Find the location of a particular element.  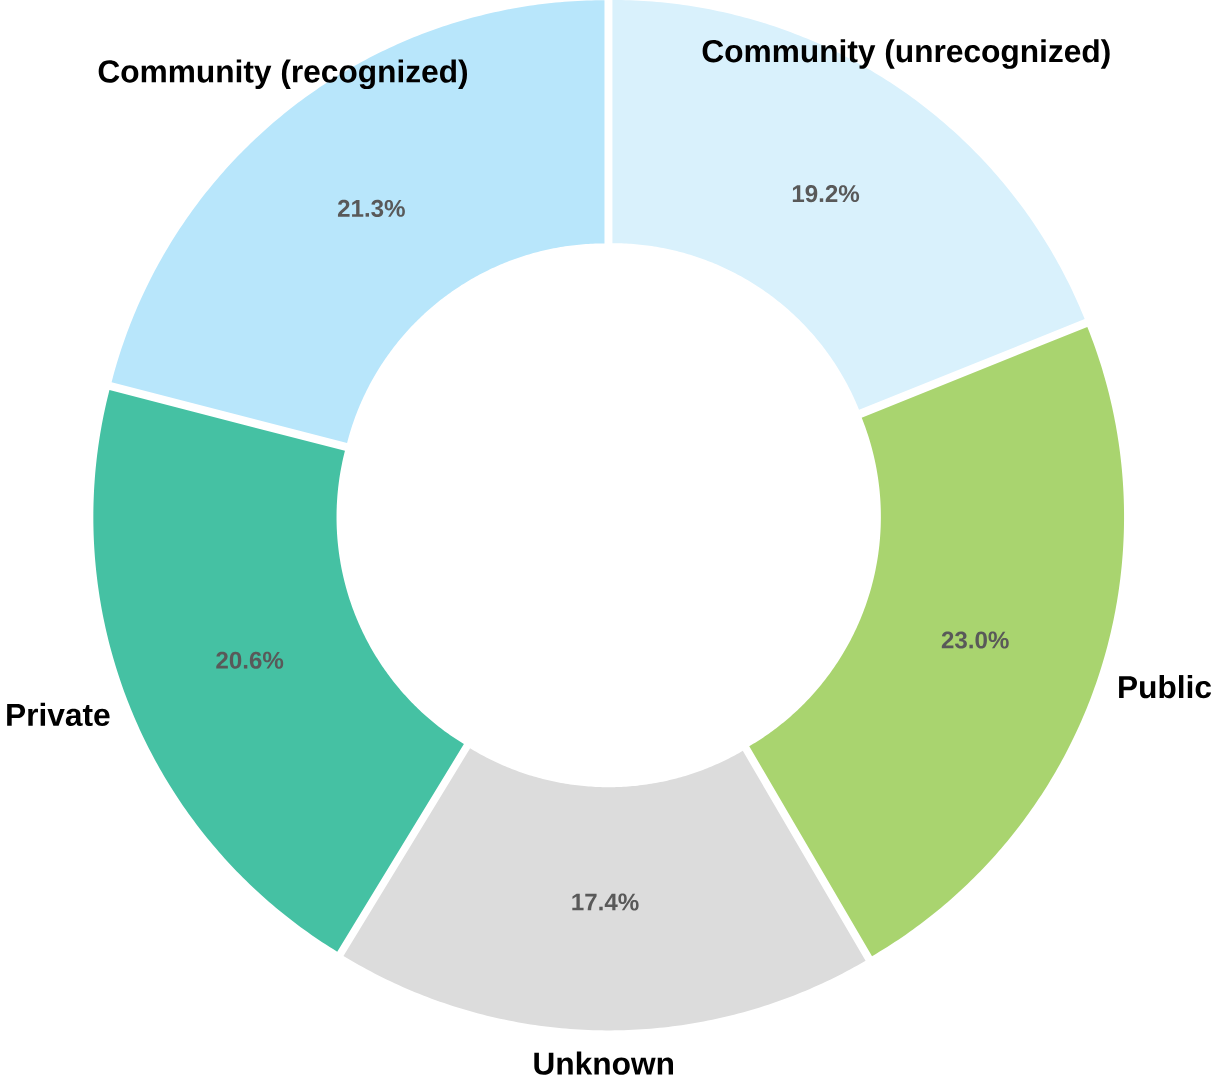

slice-label: Unknown is located at coordinates (603, 1063).